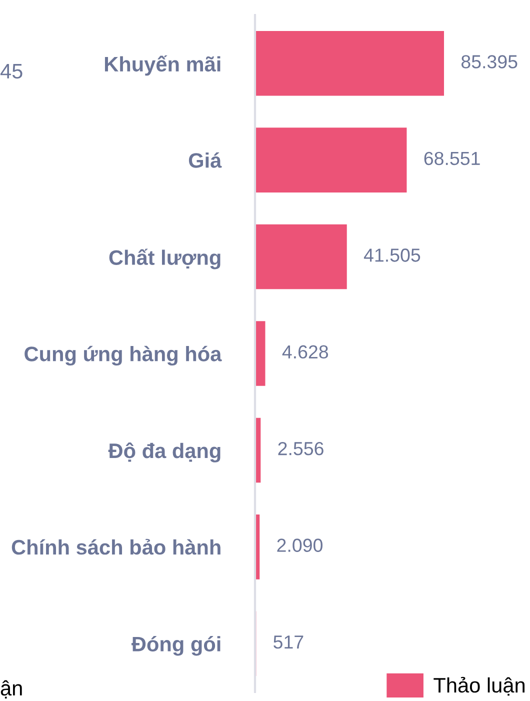  Describe the element at coordinates (11, 71) in the screenshot. I see `text: 45` at that location.